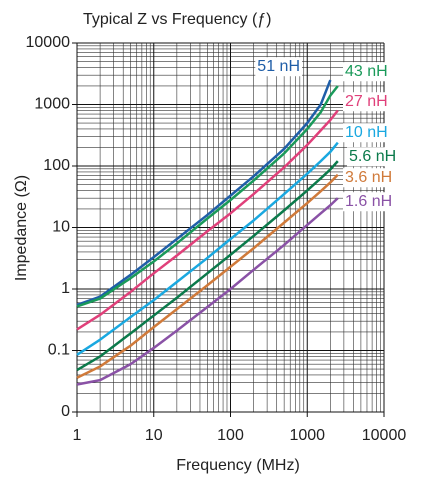 The height and width of the screenshot is (480, 424). What do you see at coordinates (384, 435) in the screenshot?
I see `x-tick-label: 10000` at bounding box center [384, 435].